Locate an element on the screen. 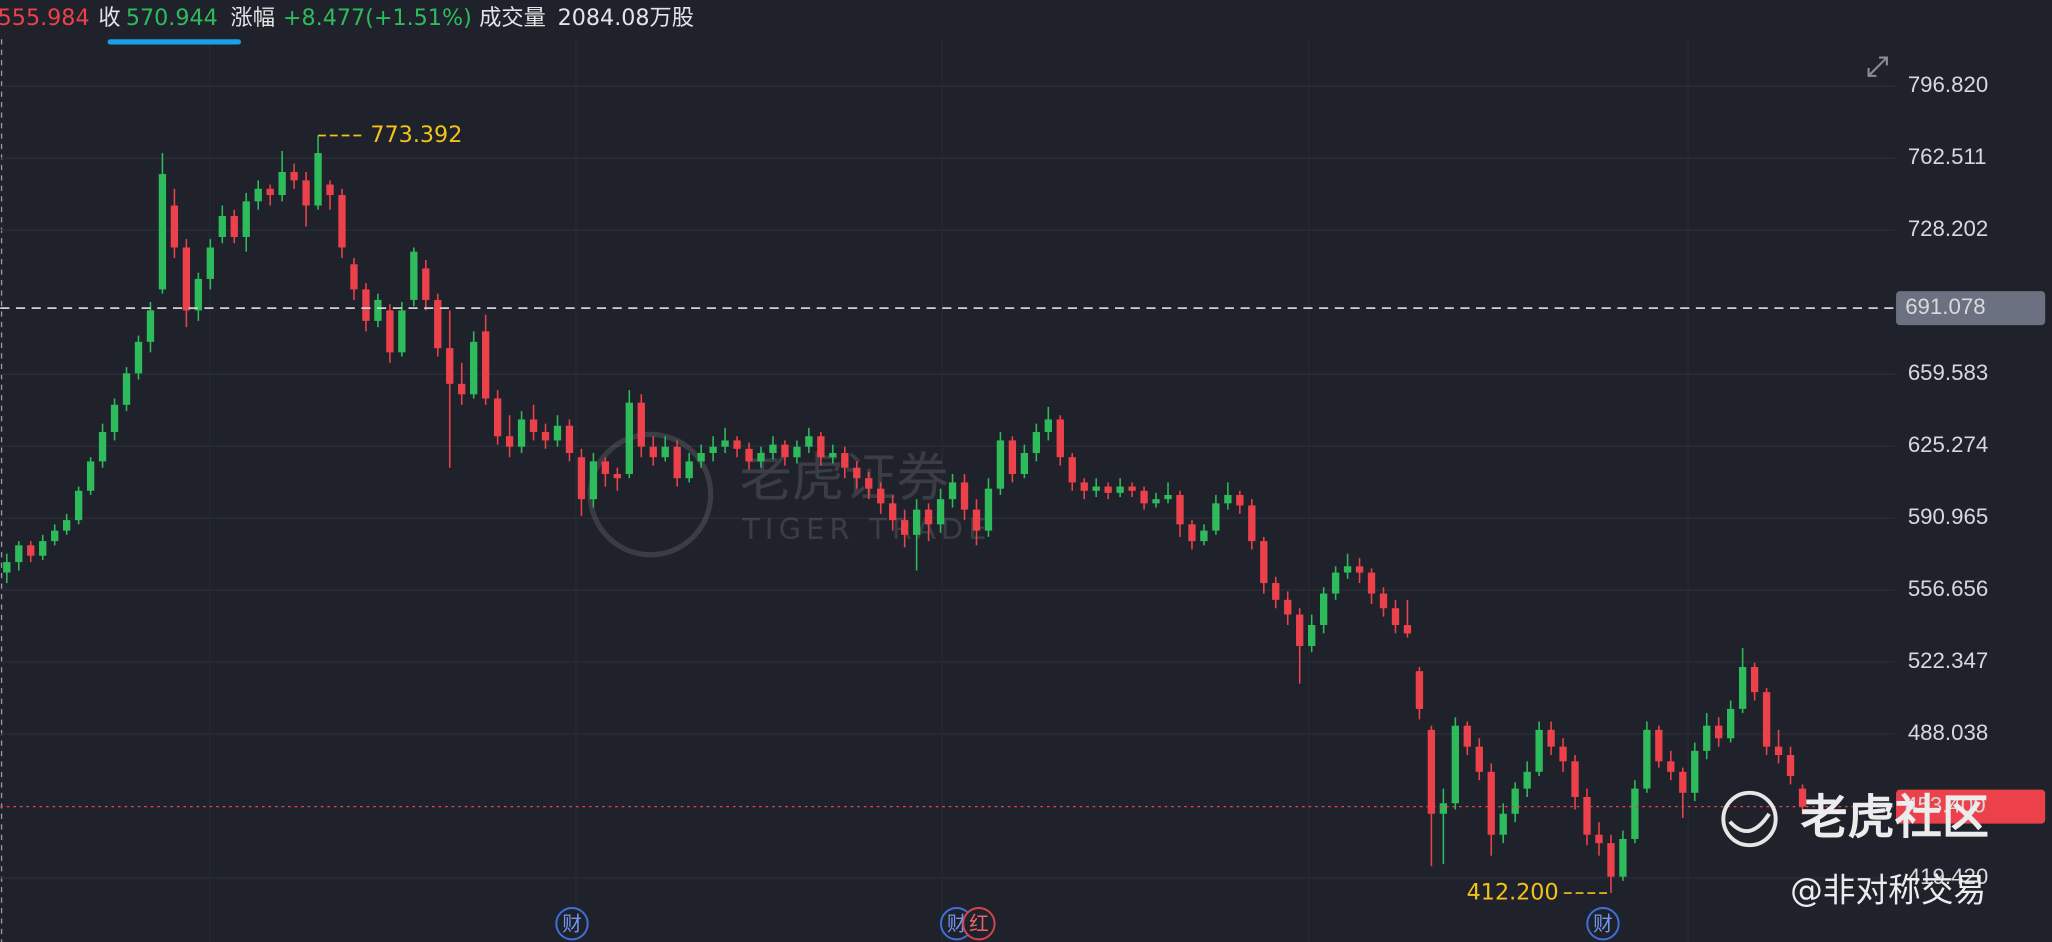 Image resolution: width=2052 pixels, height=942 pixels. y-tick-label: 488.038 is located at coordinates (1948, 732).